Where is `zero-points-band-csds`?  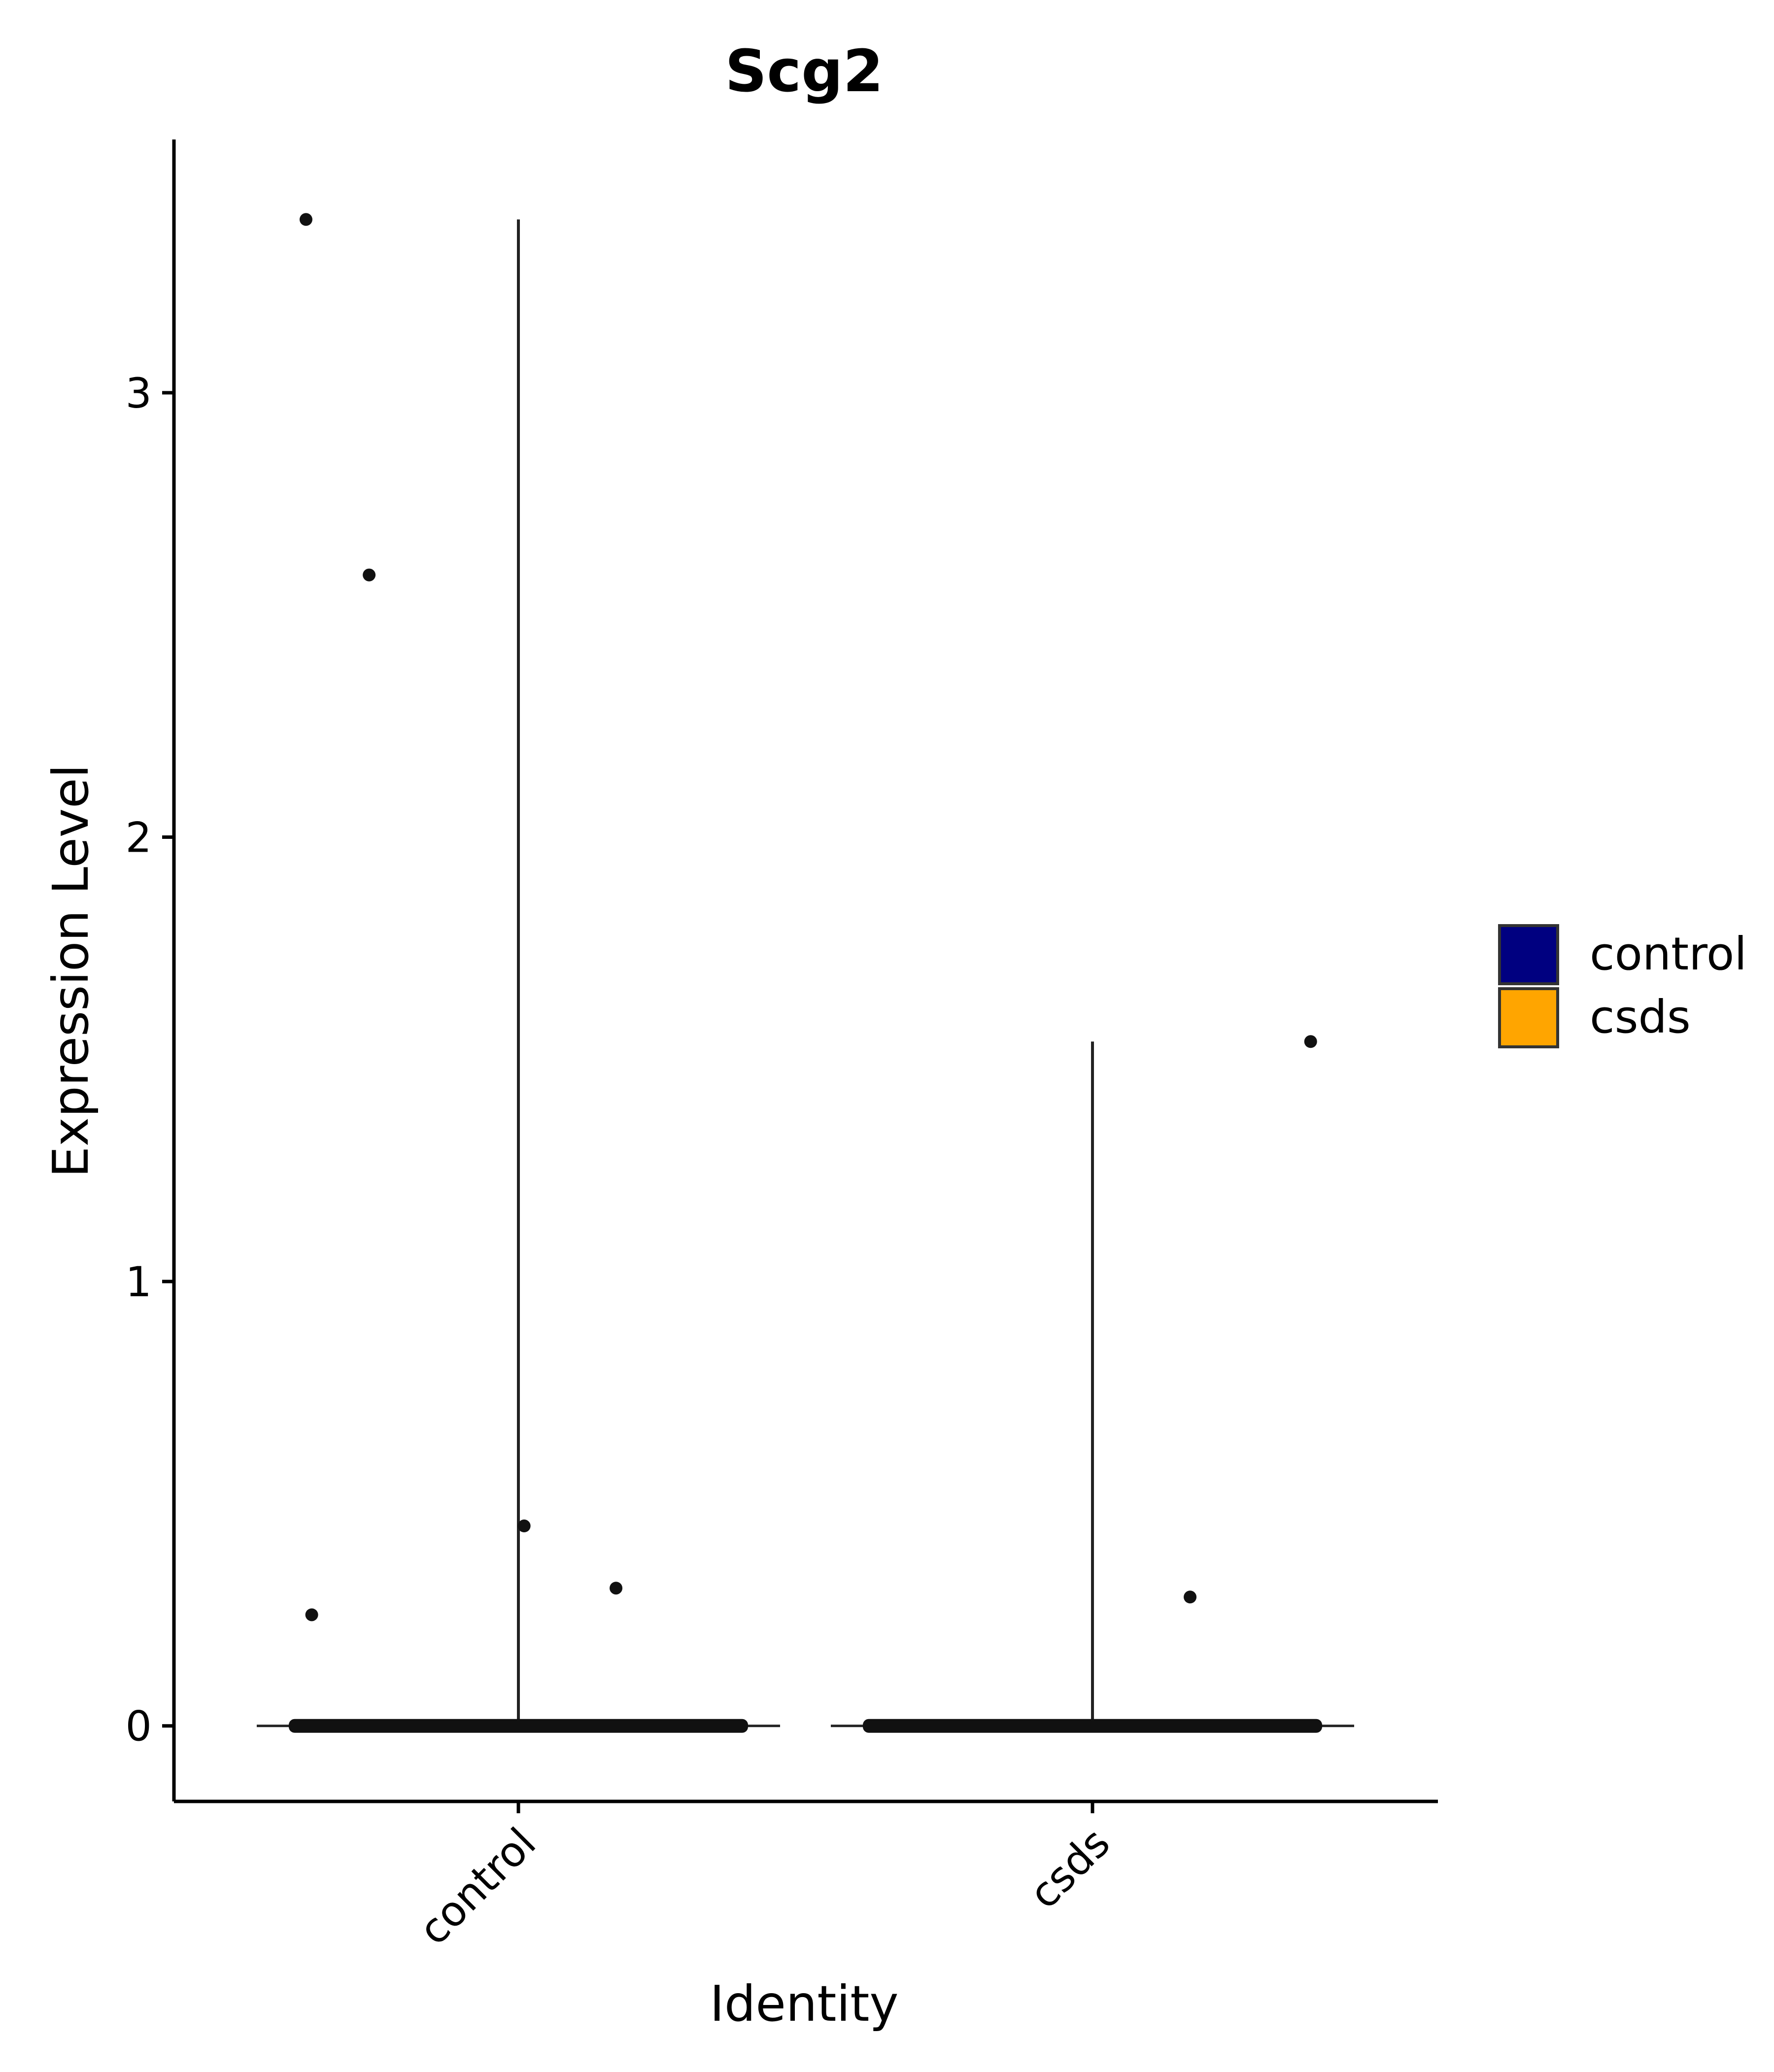 zero-points-band-csds is located at coordinates (1092, 1726).